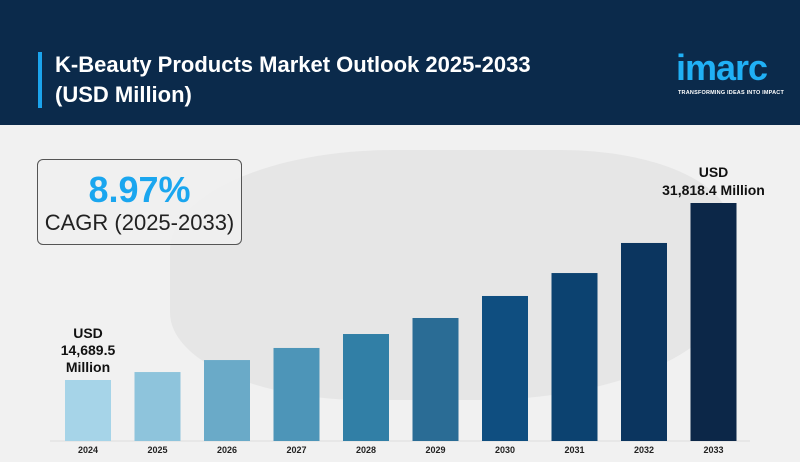 This screenshot has height=462, width=800. What do you see at coordinates (227, 450) in the screenshot?
I see `x-tick-label: 2026` at bounding box center [227, 450].